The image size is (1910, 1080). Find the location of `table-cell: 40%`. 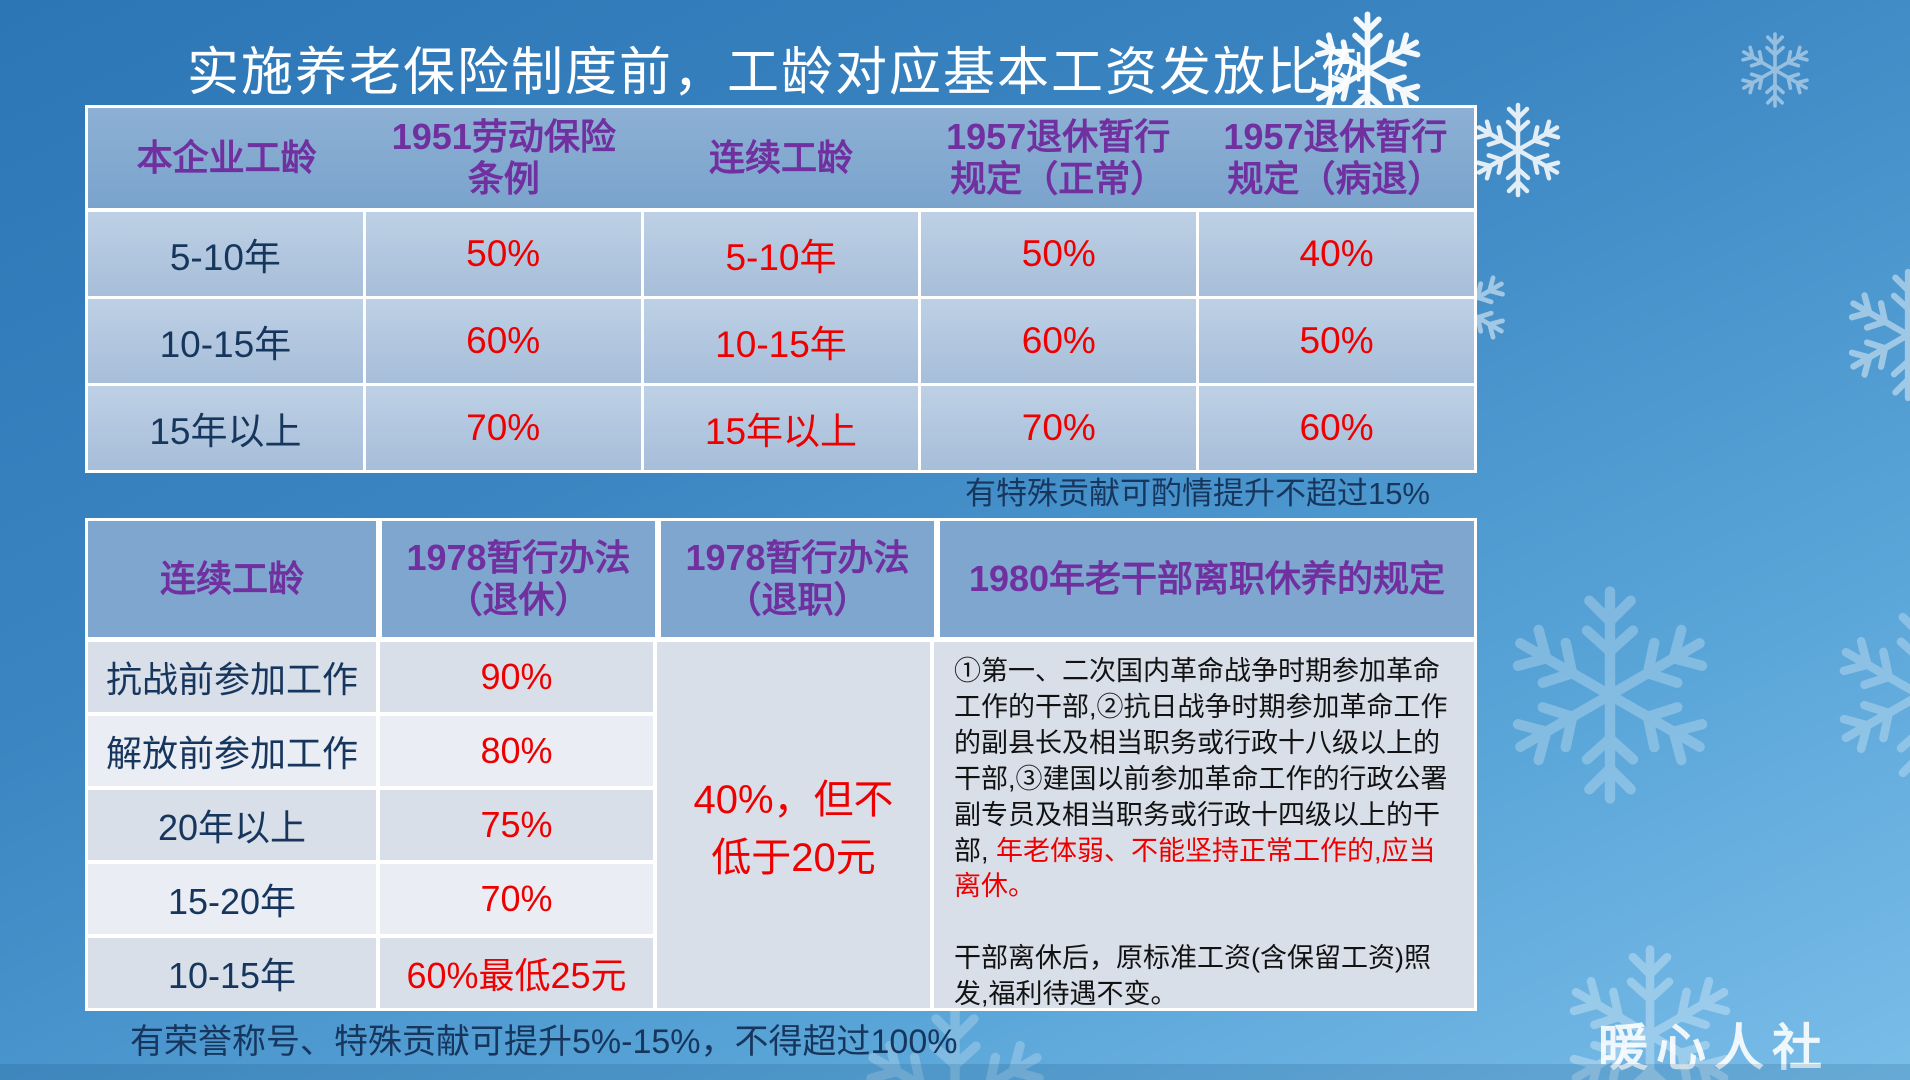

table-cell: 40% is located at coordinates (1336, 254).